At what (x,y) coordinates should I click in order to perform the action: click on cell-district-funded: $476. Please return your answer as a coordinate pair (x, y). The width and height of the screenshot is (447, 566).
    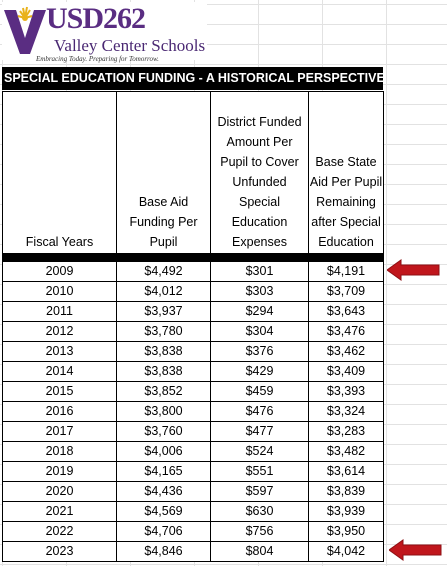
    Looking at the image, I should click on (259, 411).